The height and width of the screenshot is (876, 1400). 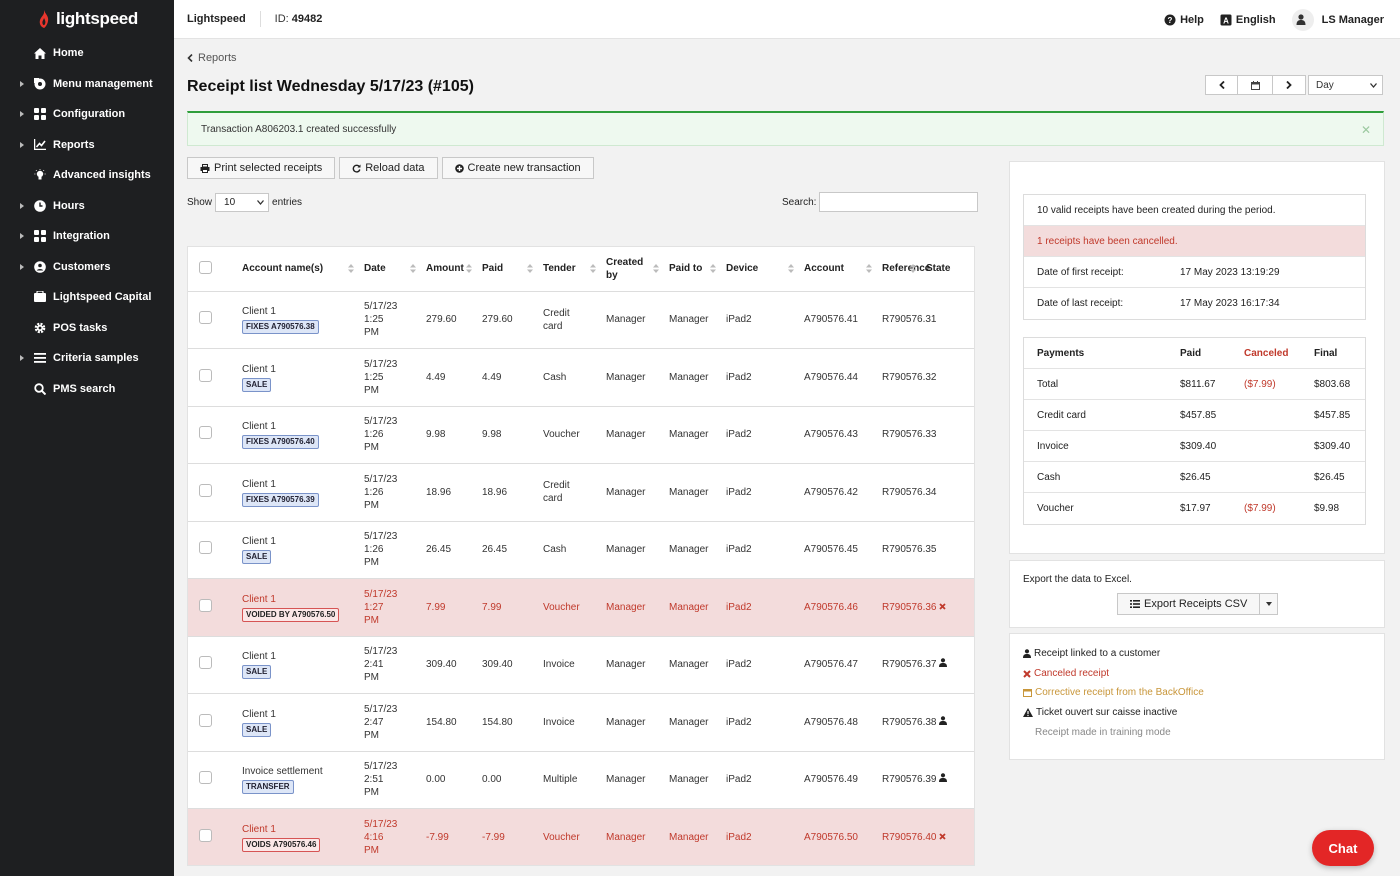 I want to click on next-day-button, so click(x=1289, y=85).